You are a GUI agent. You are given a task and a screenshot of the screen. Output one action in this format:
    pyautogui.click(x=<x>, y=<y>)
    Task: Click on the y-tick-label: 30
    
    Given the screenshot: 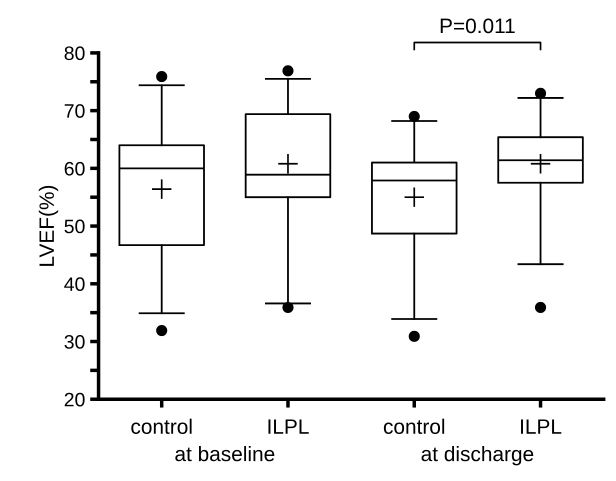 What is the action you would take?
    pyautogui.click(x=74, y=341)
    